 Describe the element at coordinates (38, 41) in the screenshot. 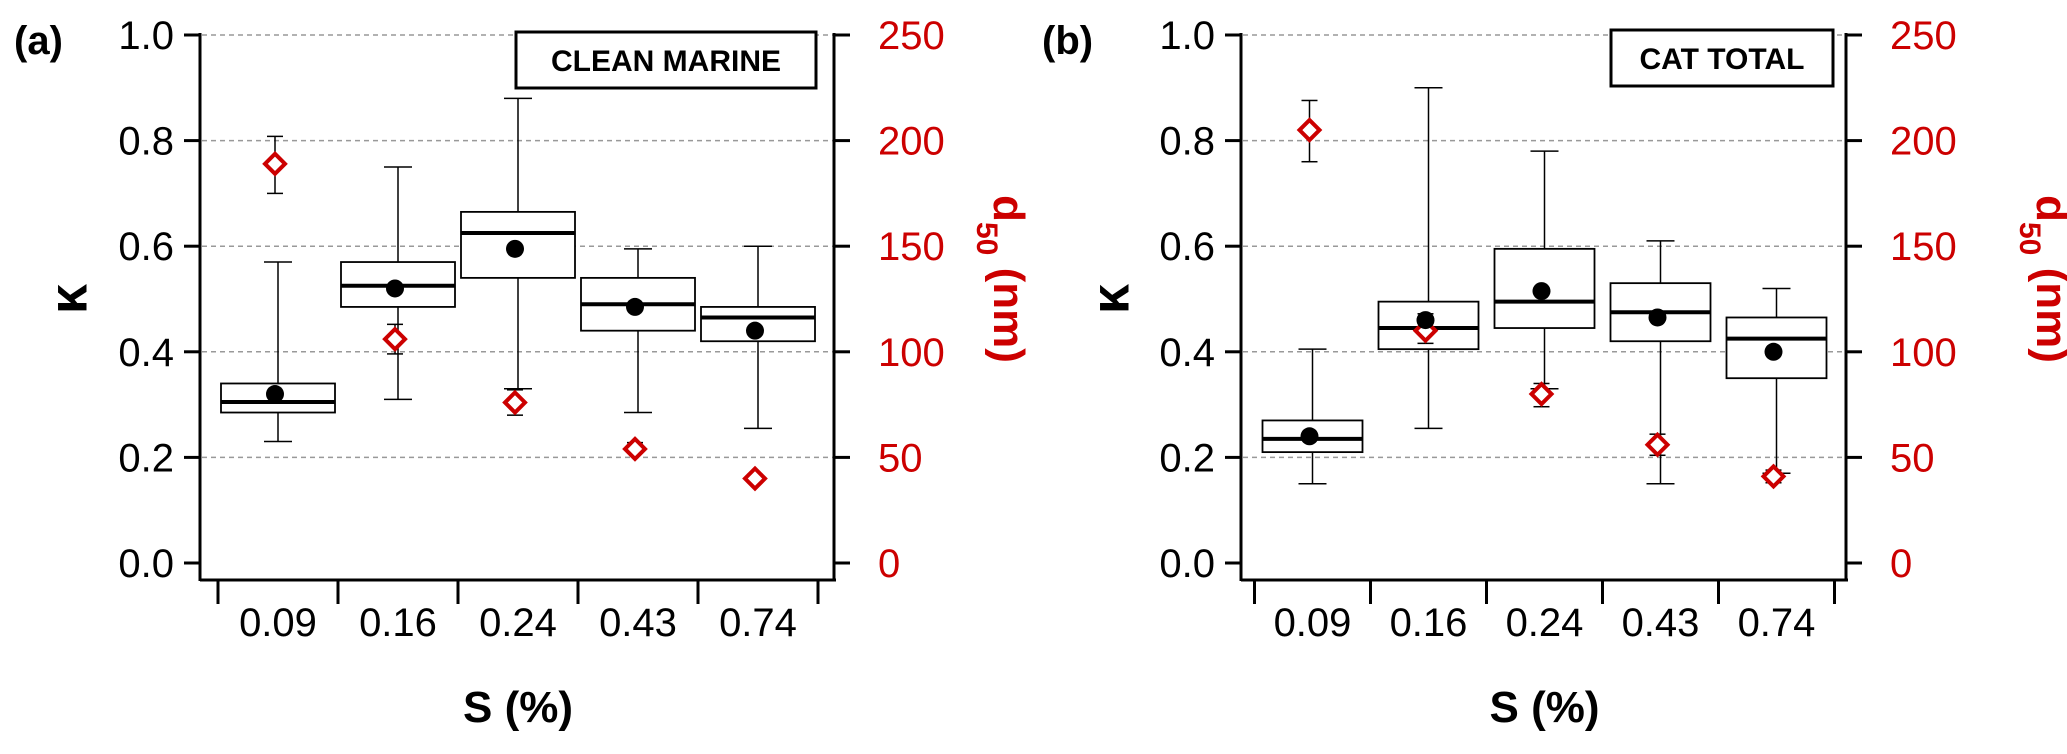

I see `panel-label: (a)` at that location.